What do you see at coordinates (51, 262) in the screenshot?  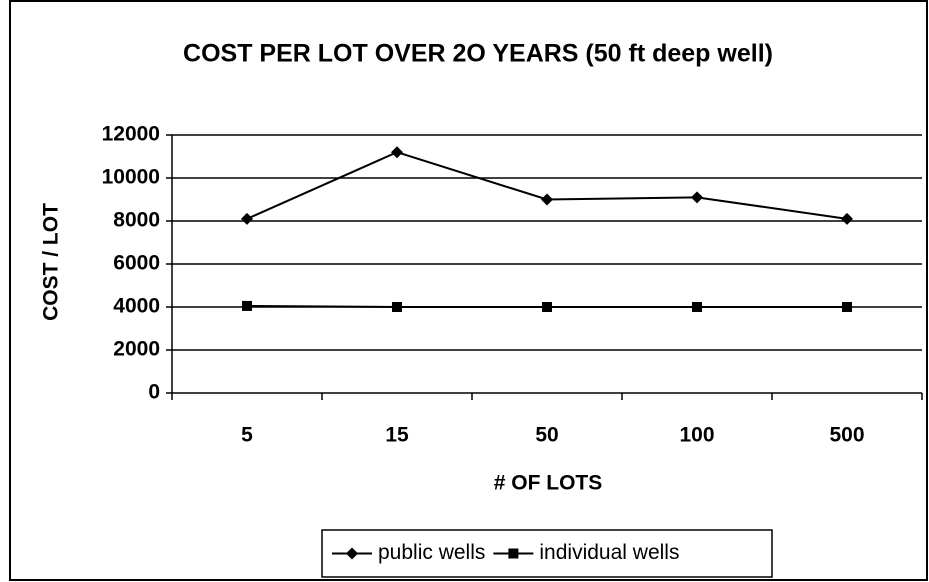 I see `y-axis-label: COST / LOT` at bounding box center [51, 262].